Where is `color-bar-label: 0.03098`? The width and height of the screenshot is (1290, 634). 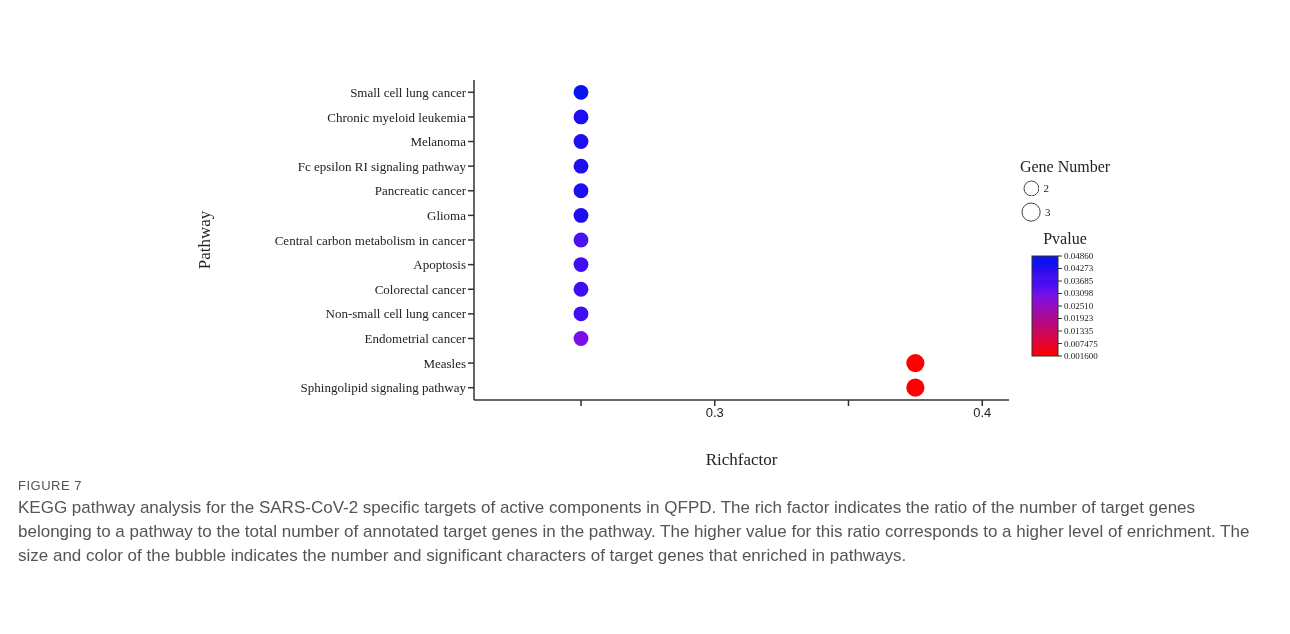 color-bar-label: 0.03098 is located at coordinates (1079, 293).